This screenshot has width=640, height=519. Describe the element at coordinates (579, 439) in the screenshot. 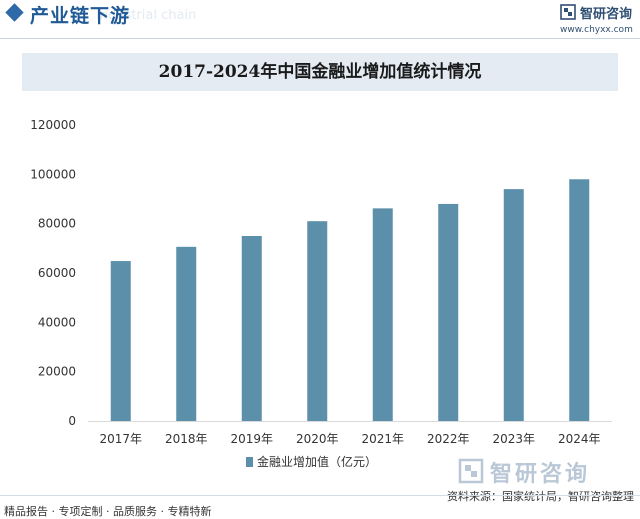

I see `x-tick-label: 2024年` at that location.